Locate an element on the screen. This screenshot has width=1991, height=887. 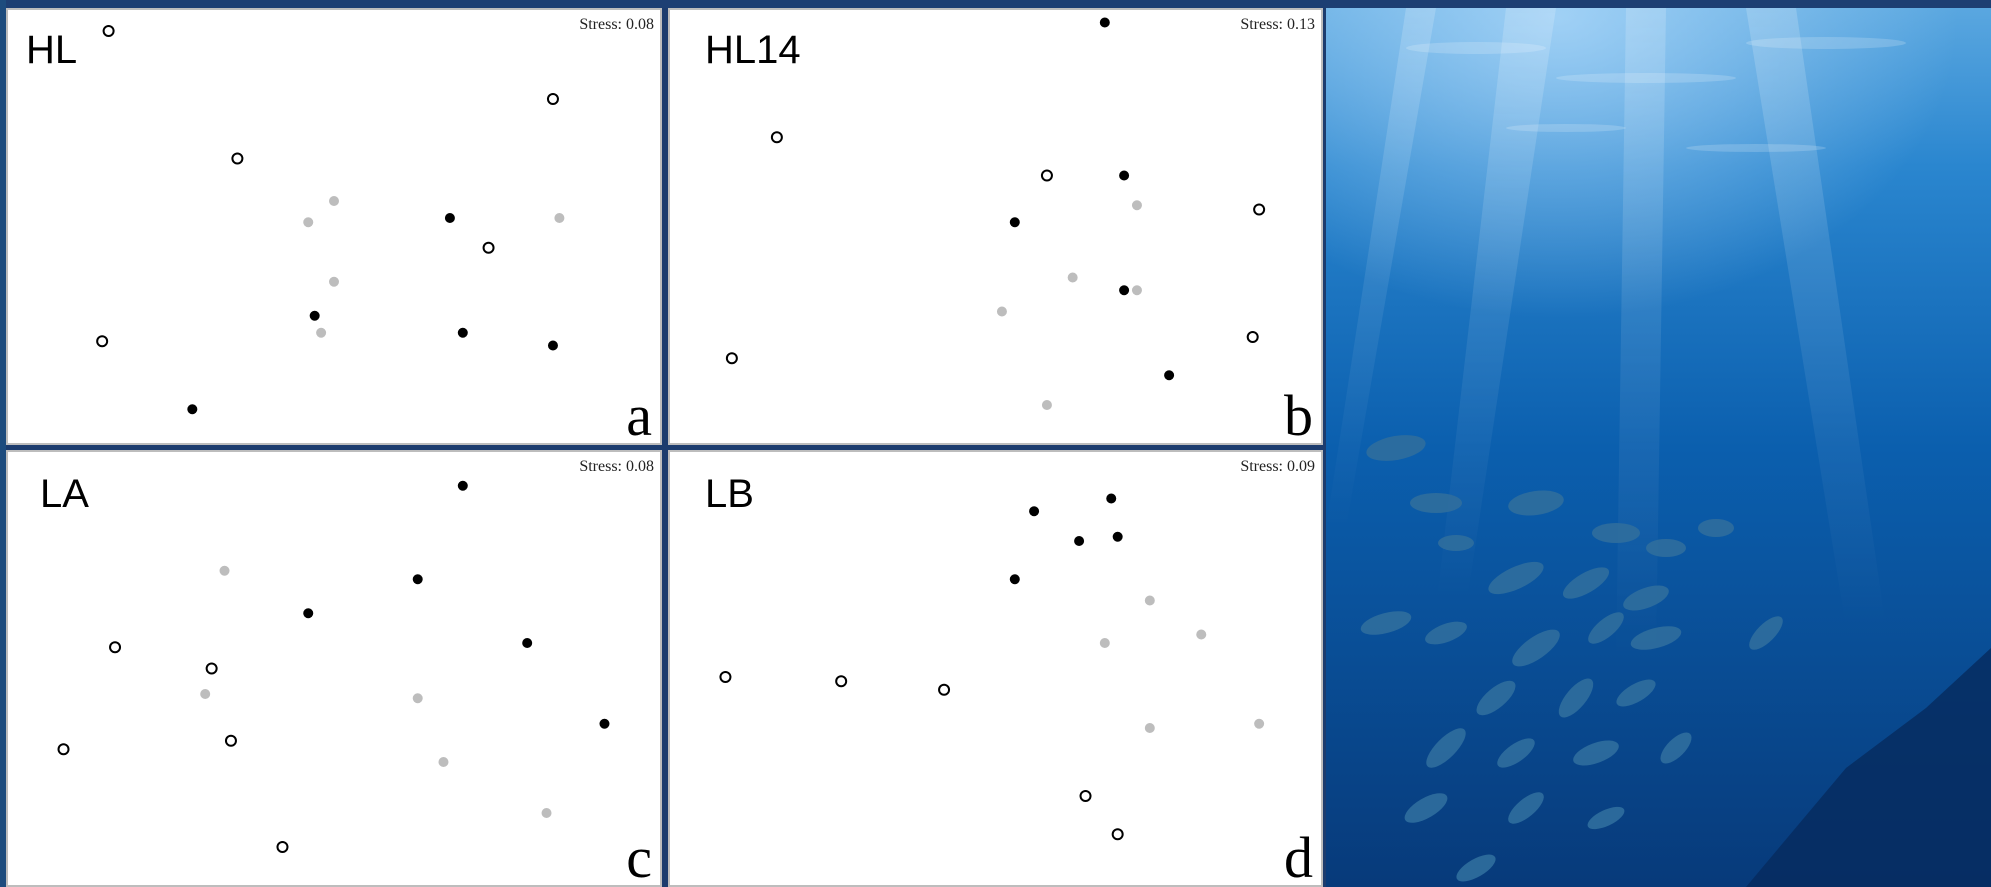
stress-value: Stress: 0.09 is located at coordinates (1277, 466).